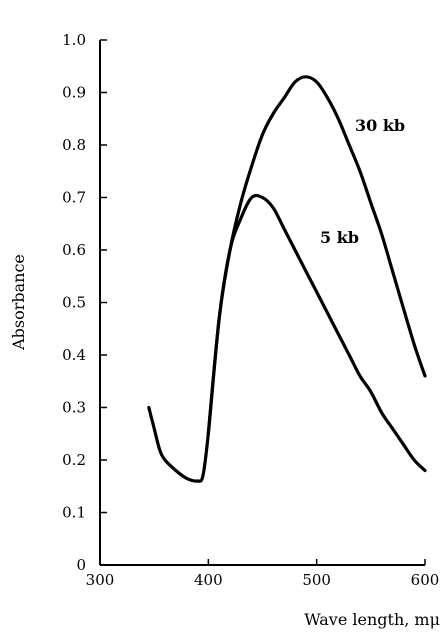  What do you see at coordinates (74, 198) in the screenshot?
I see `y-tick-label: 0.7` at bounding box center [74, 198].